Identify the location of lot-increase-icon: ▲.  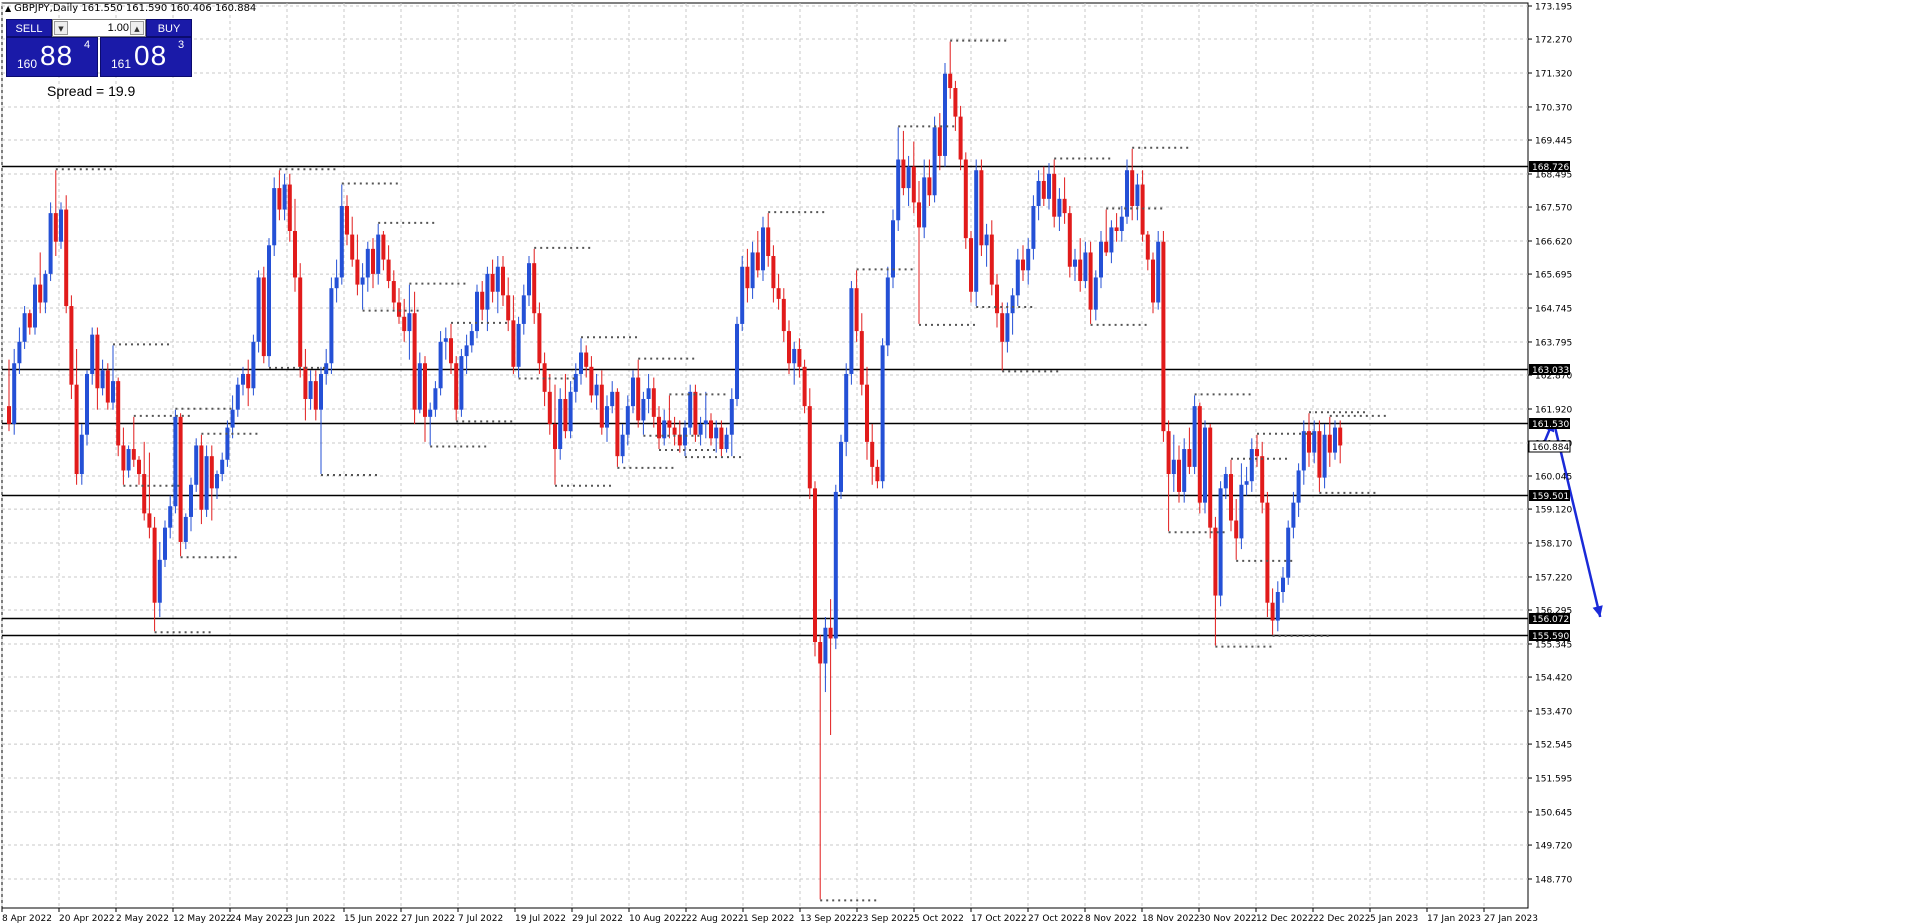
(137, 28).